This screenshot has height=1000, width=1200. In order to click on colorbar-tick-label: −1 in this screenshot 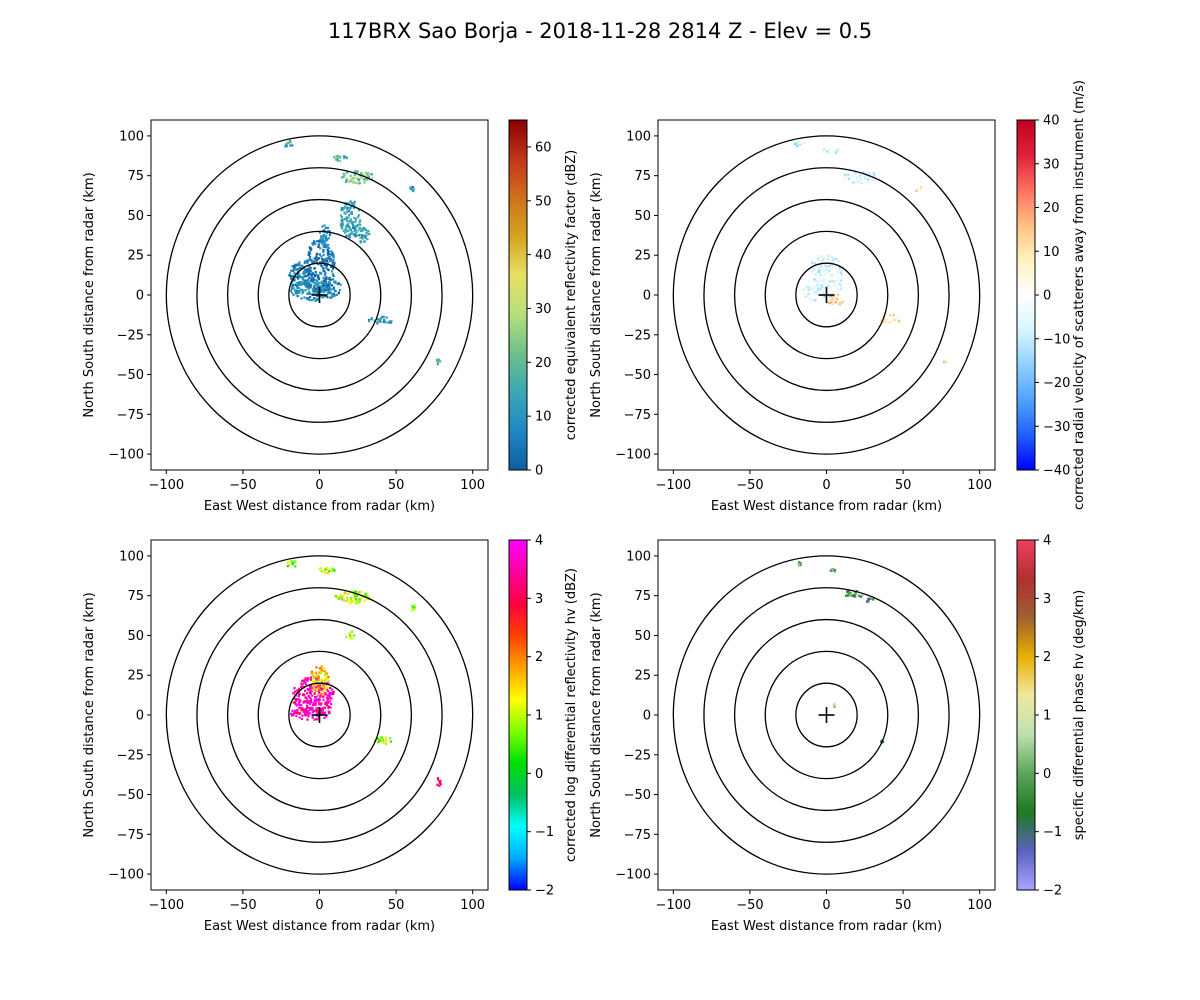, I will do `click(1052, 832)`.